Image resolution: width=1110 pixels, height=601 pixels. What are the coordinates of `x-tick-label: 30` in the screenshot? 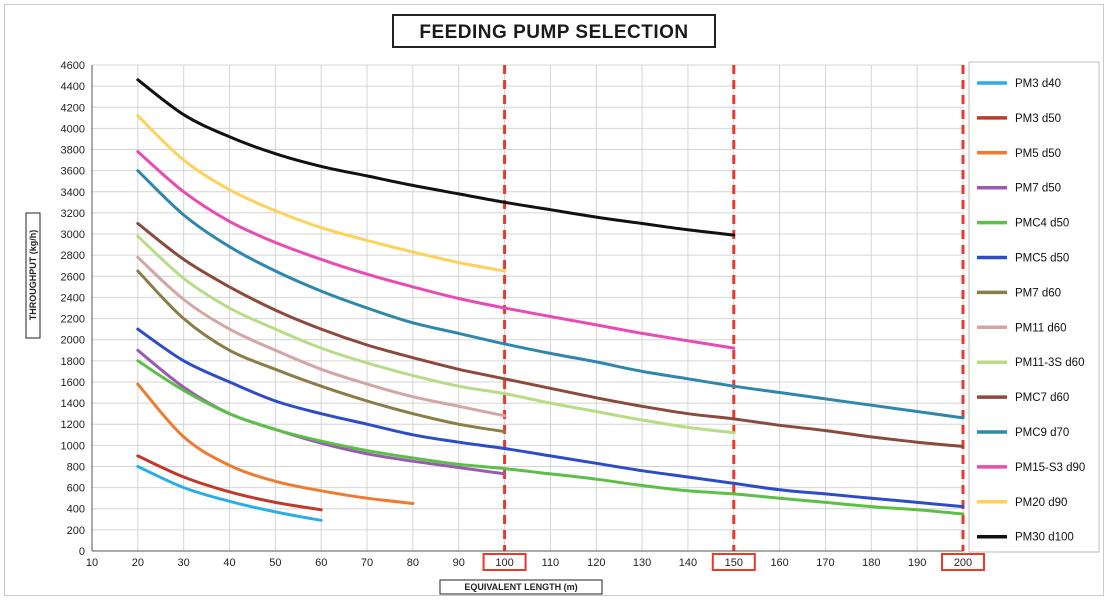 It's located at (184, 563).